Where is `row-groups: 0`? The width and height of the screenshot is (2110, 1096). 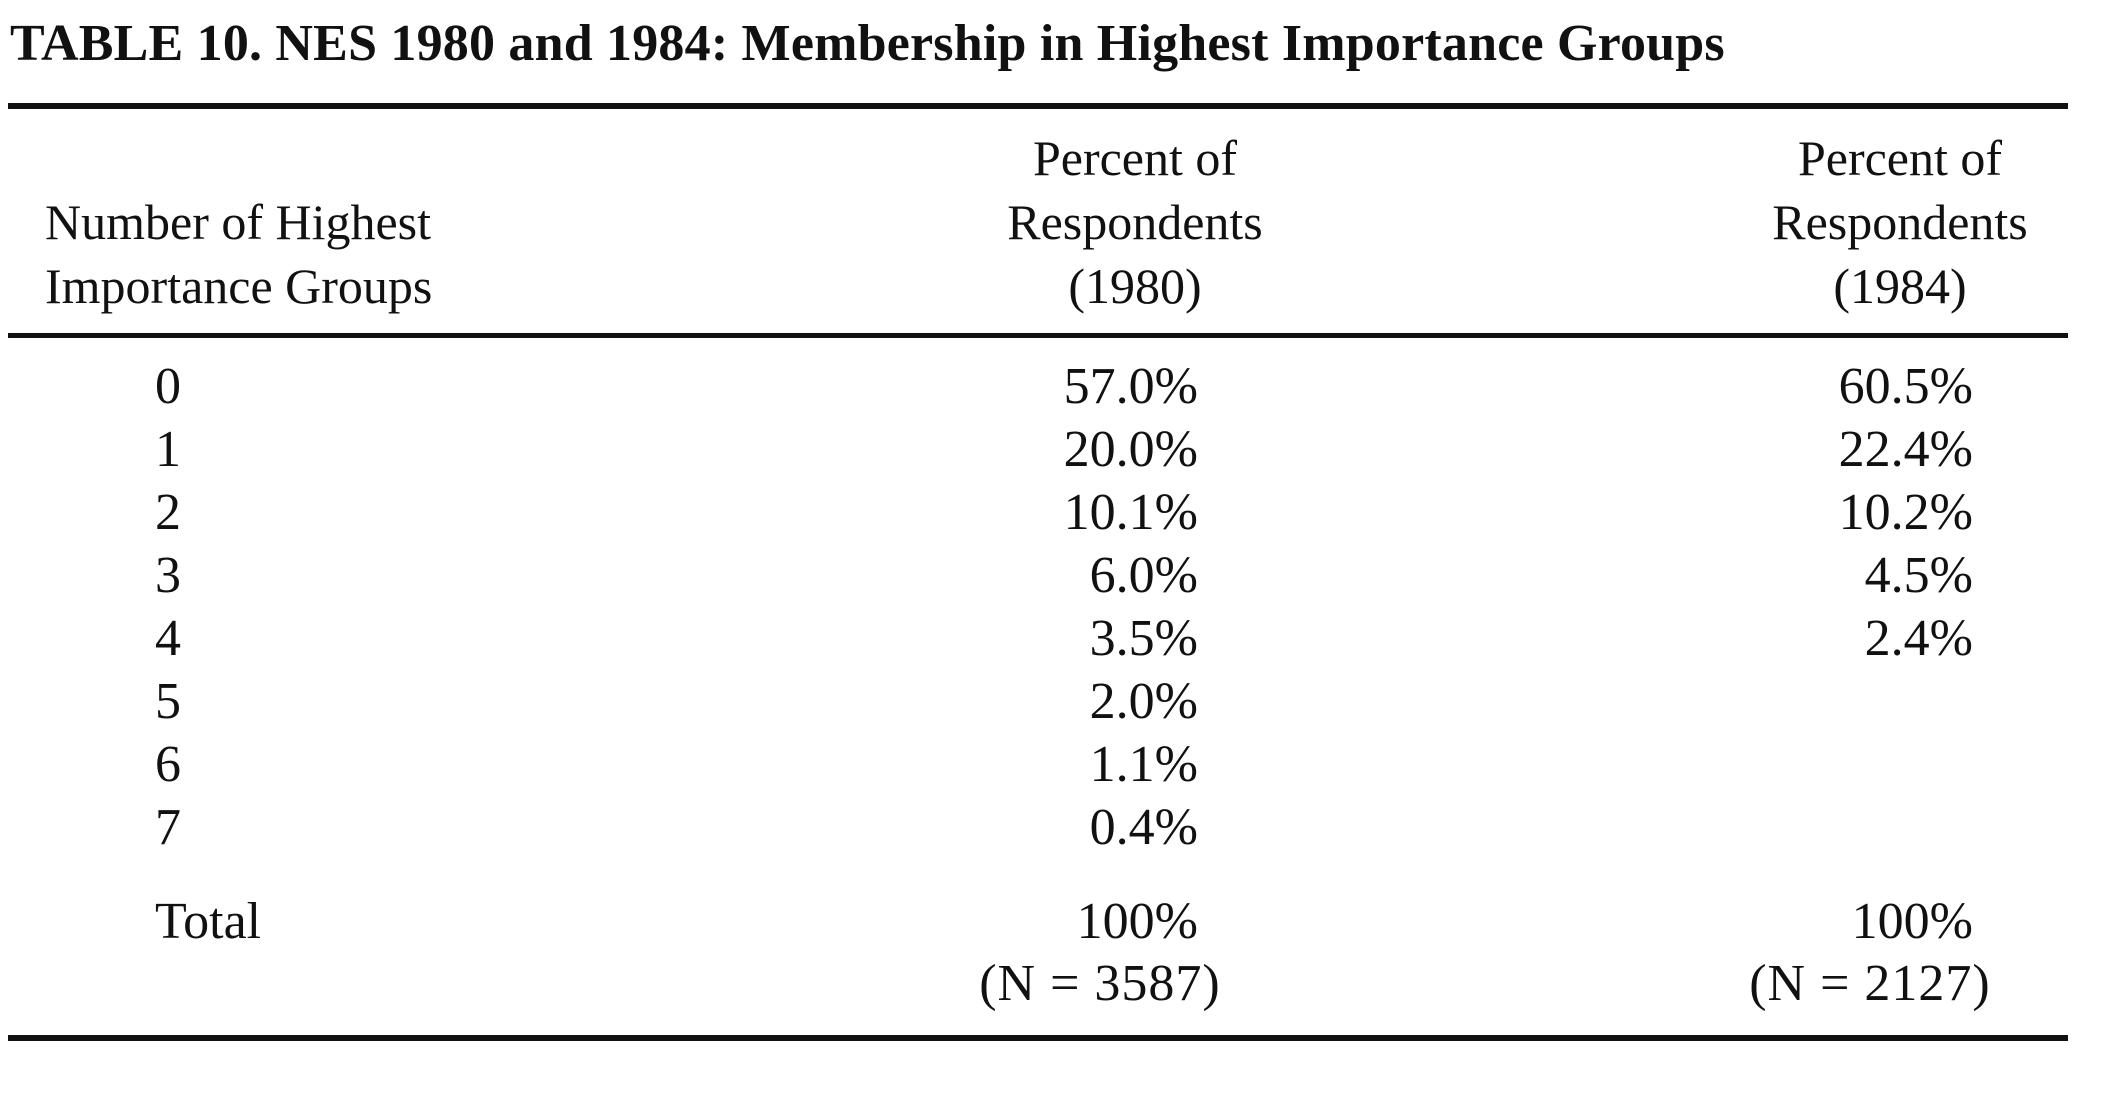
row-groups: 0 is located at coordinates (168, 386).